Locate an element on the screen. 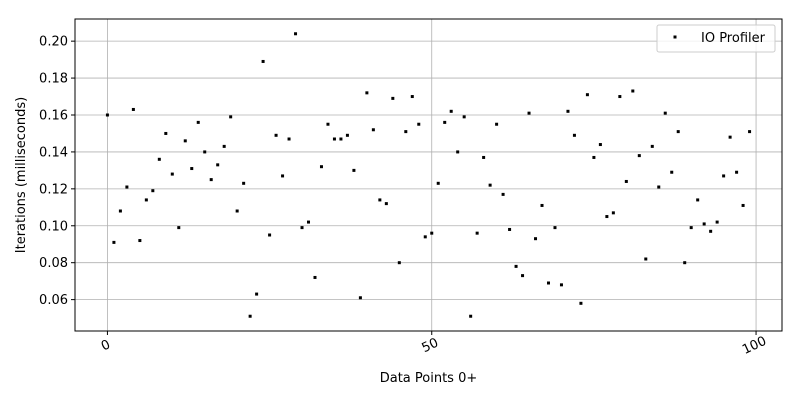 This screenshot has width=800, height=404. y-axis-label: Iterations (milliseconds) is located at coordinates (21, 175).